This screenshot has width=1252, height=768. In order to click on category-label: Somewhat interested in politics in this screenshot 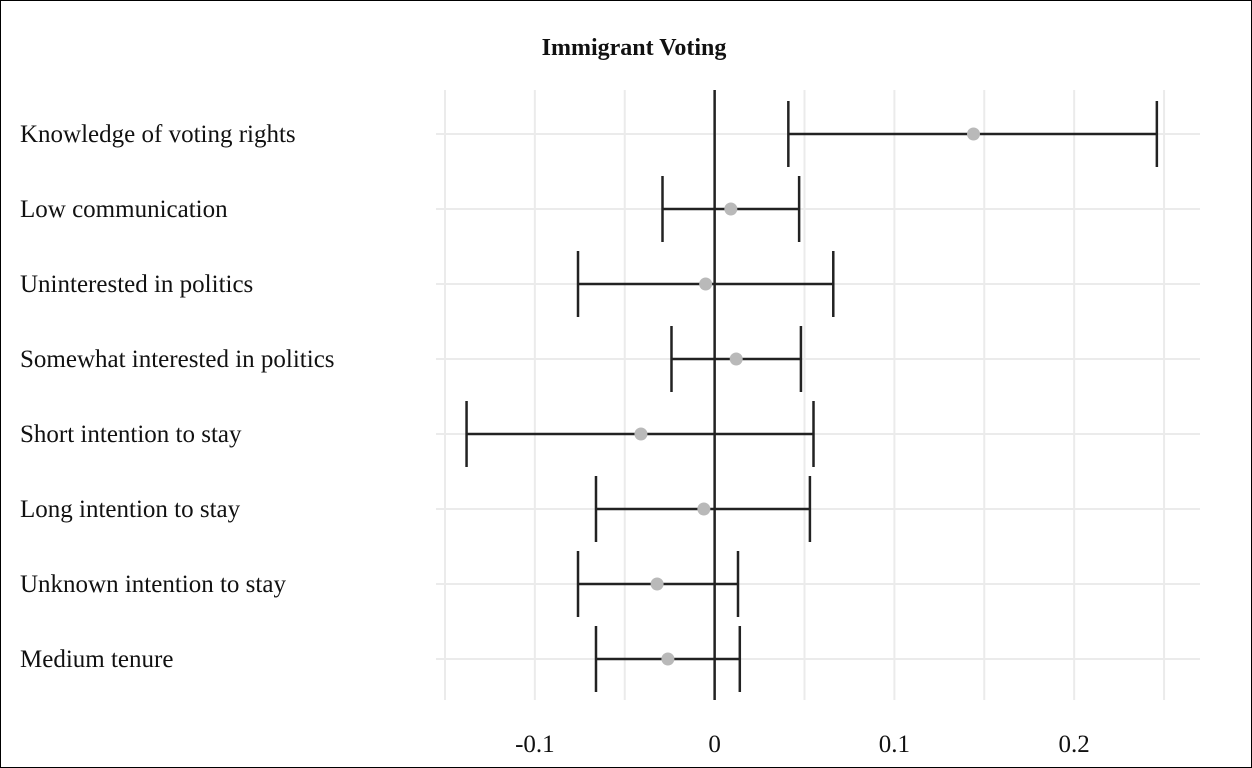, I will do `click(177, 359)`.